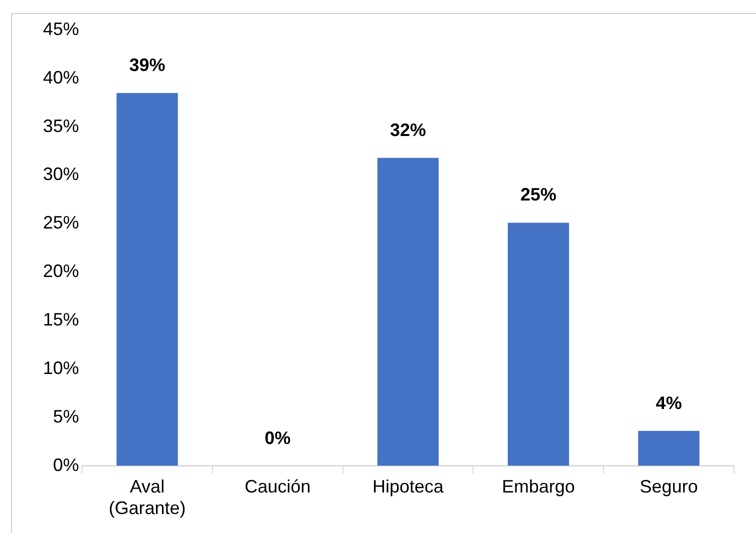 The height and width of the screenshot is (533, 756). Describe the element at coordinates (61, 222) in the screenshot. I see `y-tick-label: 25%` at that location.